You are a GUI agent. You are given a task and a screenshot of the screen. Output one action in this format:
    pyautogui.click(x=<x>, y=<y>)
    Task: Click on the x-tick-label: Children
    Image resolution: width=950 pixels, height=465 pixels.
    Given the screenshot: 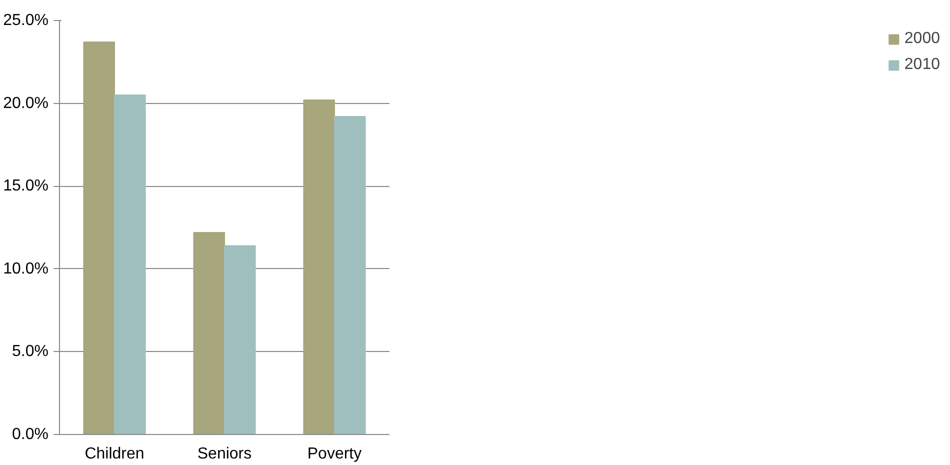 What is the action you would take?
    pyautogui.click(x=114, y=454)
    